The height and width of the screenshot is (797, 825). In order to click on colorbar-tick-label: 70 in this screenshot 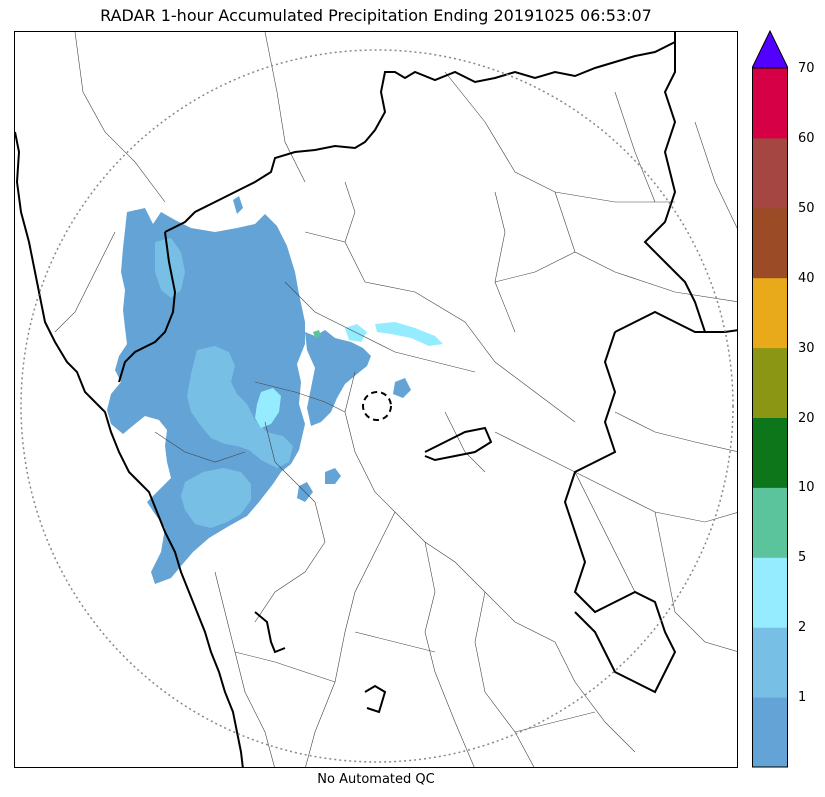, I will do `click(806, 68)`.